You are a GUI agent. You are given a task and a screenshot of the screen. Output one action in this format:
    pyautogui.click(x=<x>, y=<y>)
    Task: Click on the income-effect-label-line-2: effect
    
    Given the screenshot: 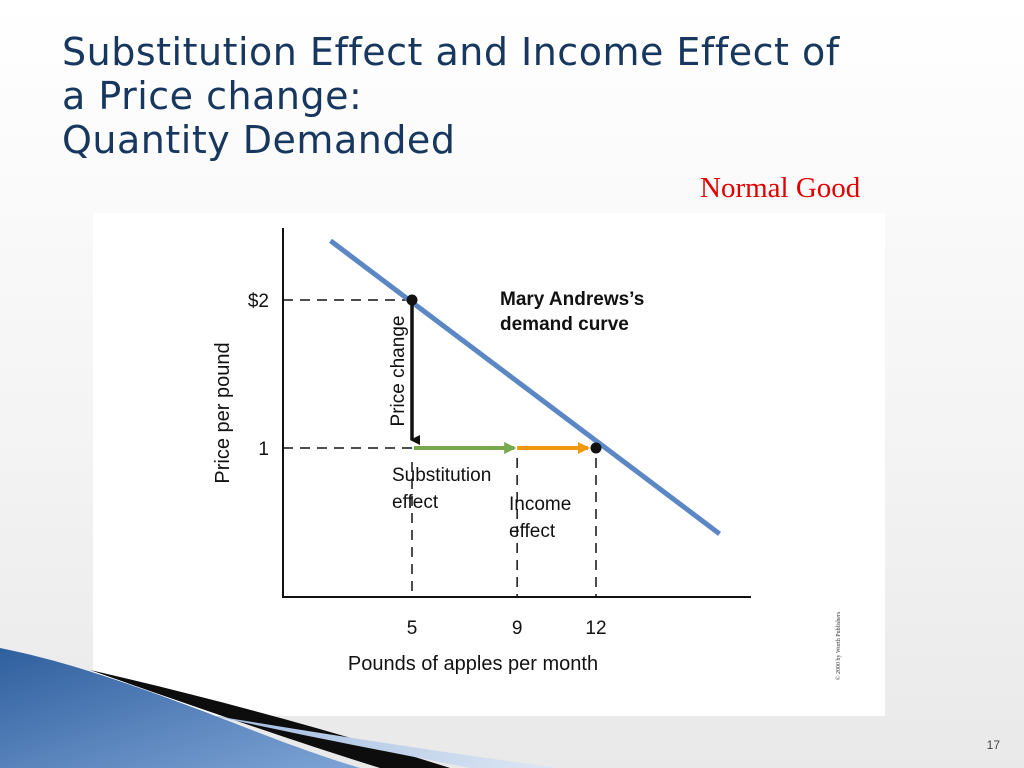 What is the action you would take?
    pyautogui.click(x=532, y=531)
    